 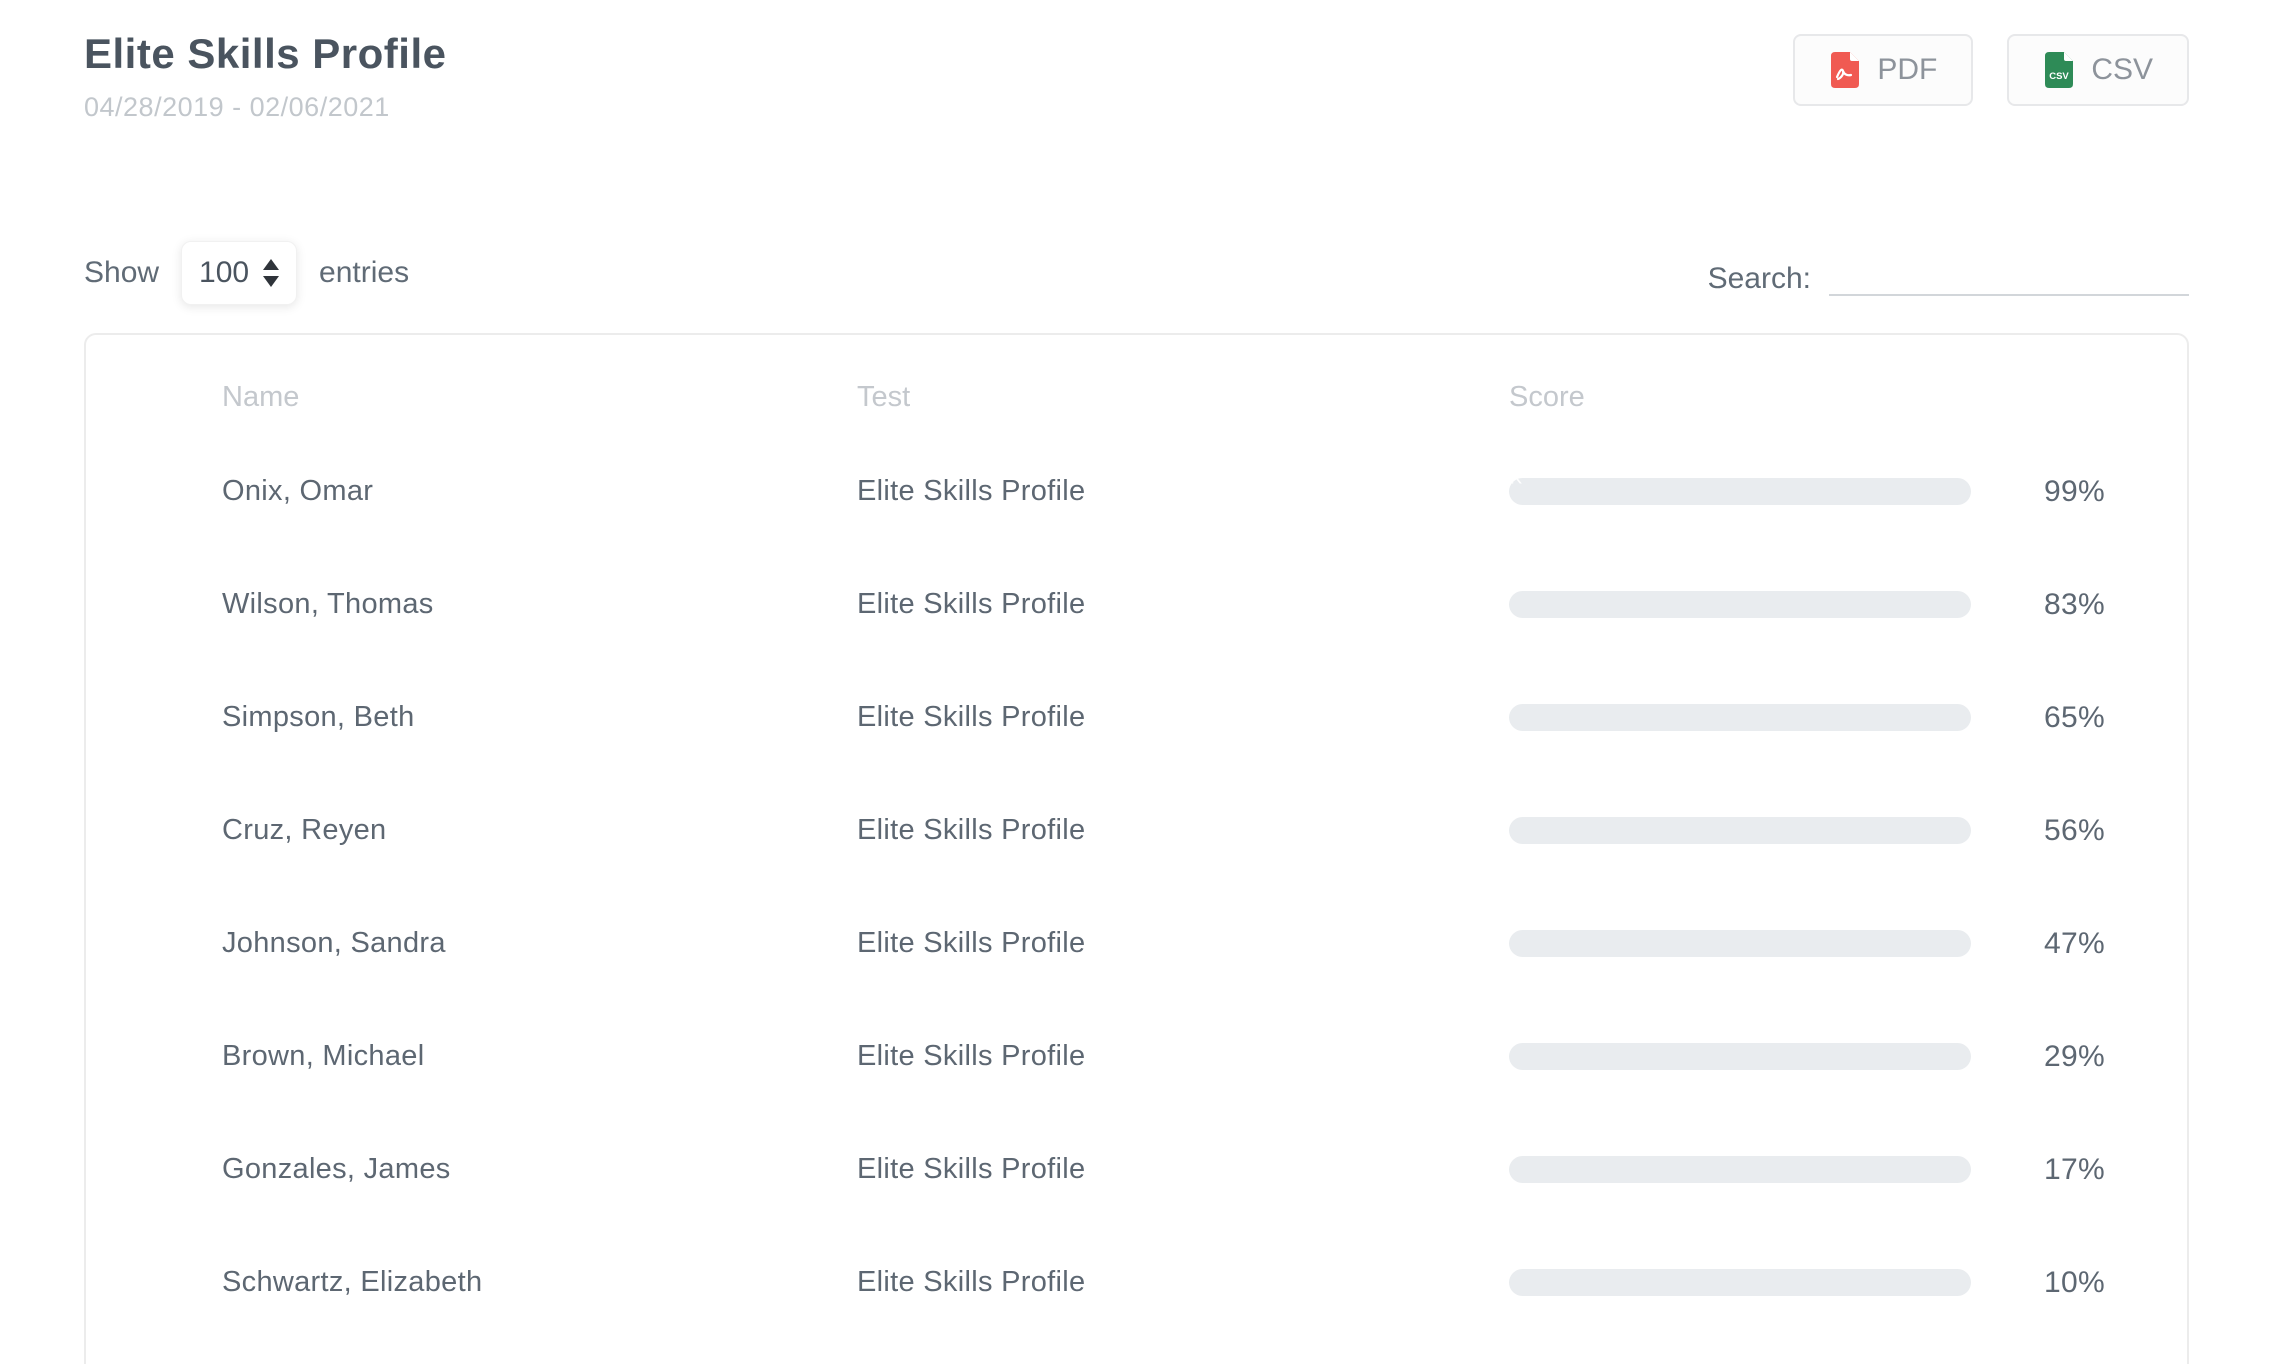 What do you see at coordinates (304, 830) in the screenshot?
I see `row-name: Cruz, Reyen` at bounding box center [304, 830].